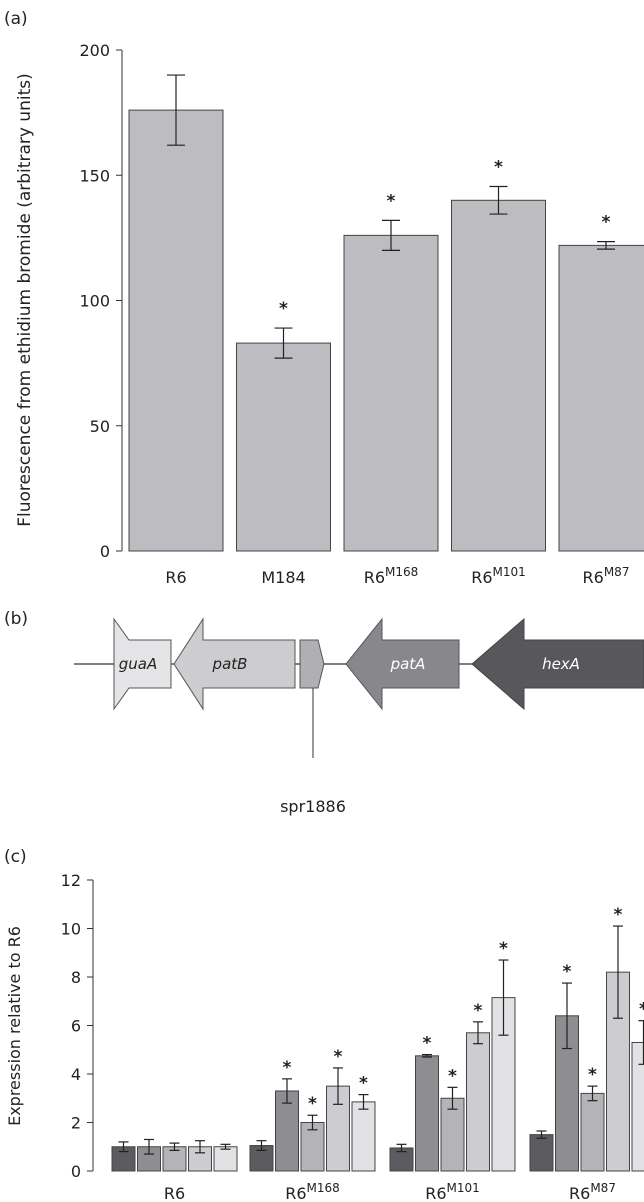  What do you see at coordinates (230, 664) in the screenshot?
I see `gene-label-patB: patB` at bounding box center [230, 664].